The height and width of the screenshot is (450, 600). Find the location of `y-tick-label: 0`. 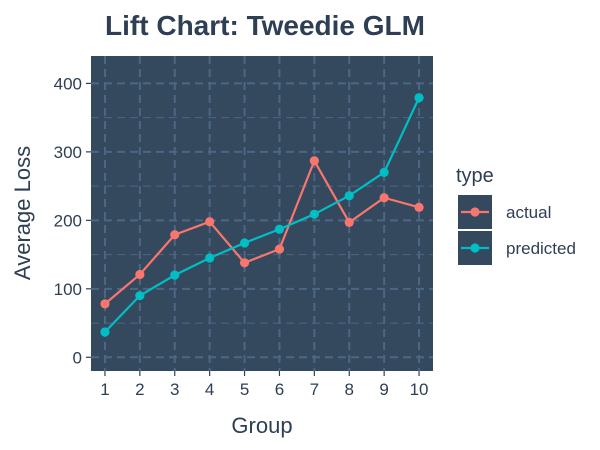

y-tick-label: 0 is located at coordinates (77, 357).